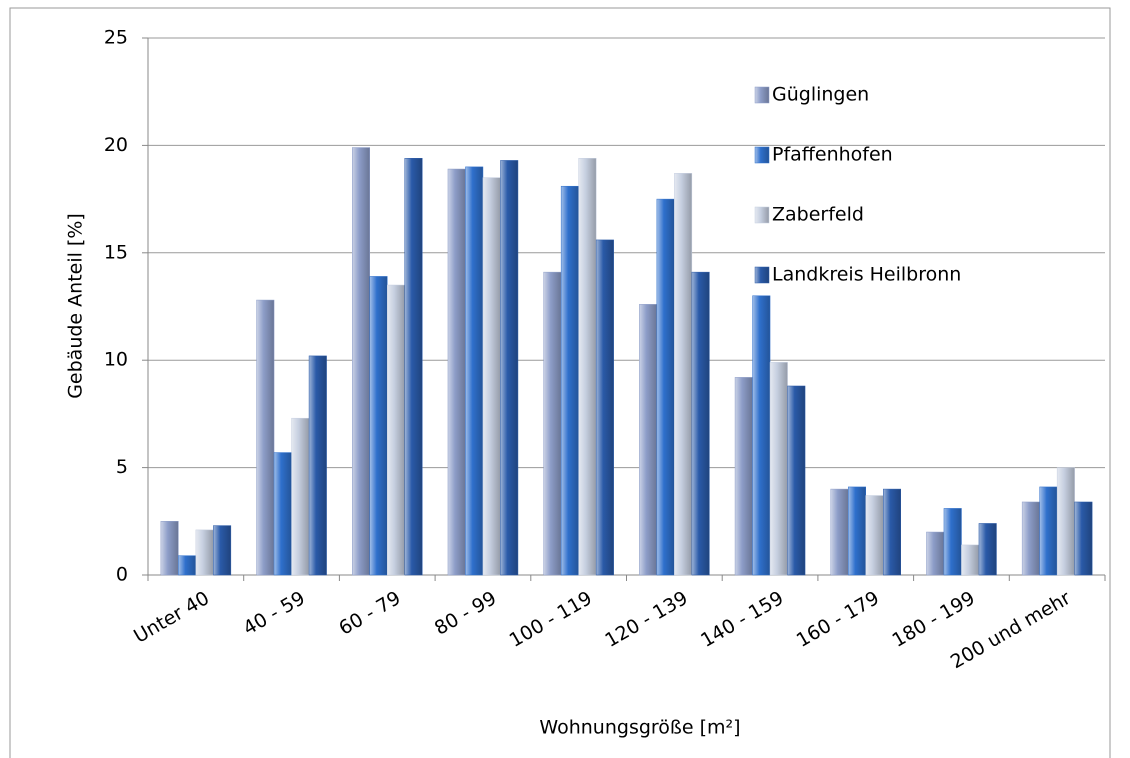 This screenshot has width=1130, height=758. What do you see at coordinates (122, 467) in the screenshot?
I see `y-tick-label: 5` at bounding box center [122, 467].